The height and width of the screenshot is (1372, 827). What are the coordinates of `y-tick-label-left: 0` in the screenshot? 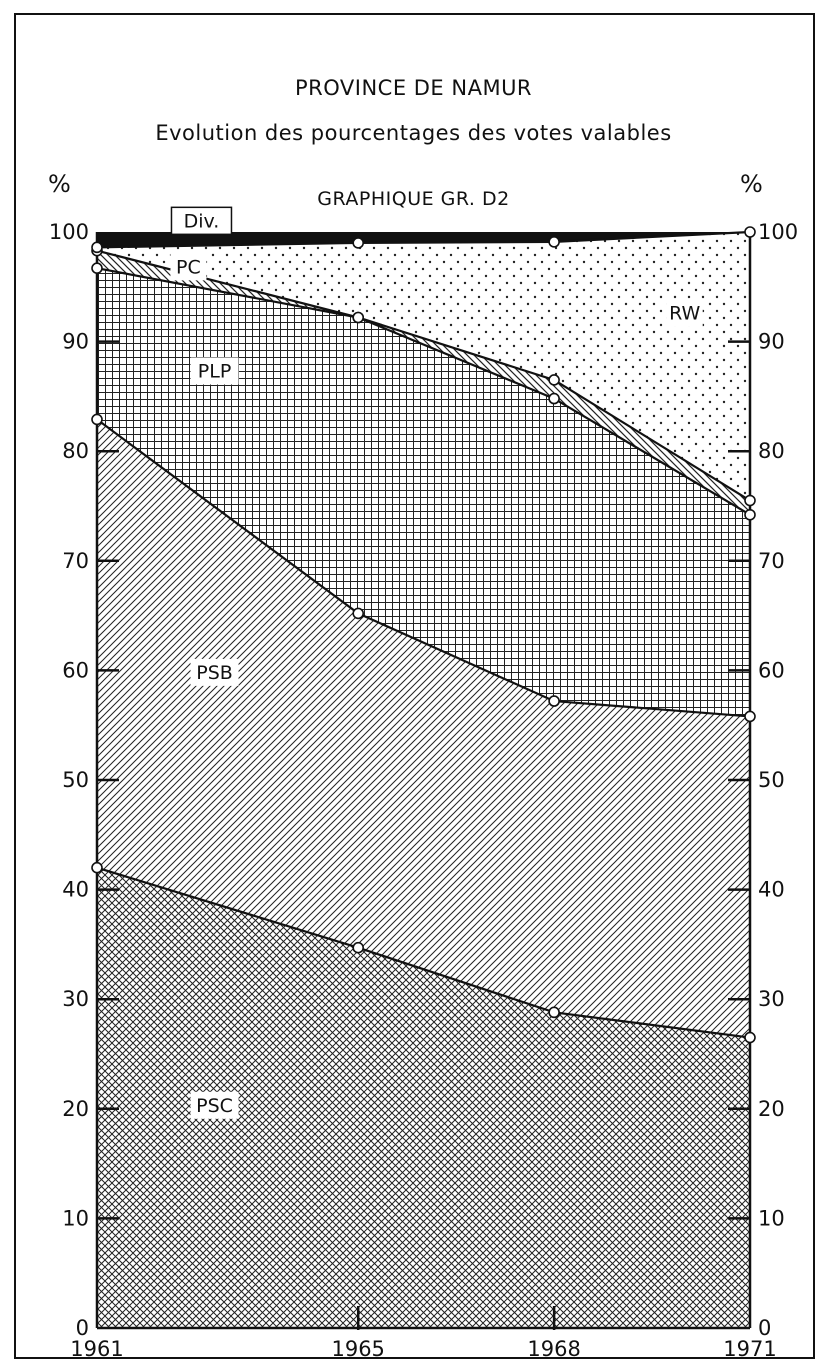 It's located at (82, 1328).